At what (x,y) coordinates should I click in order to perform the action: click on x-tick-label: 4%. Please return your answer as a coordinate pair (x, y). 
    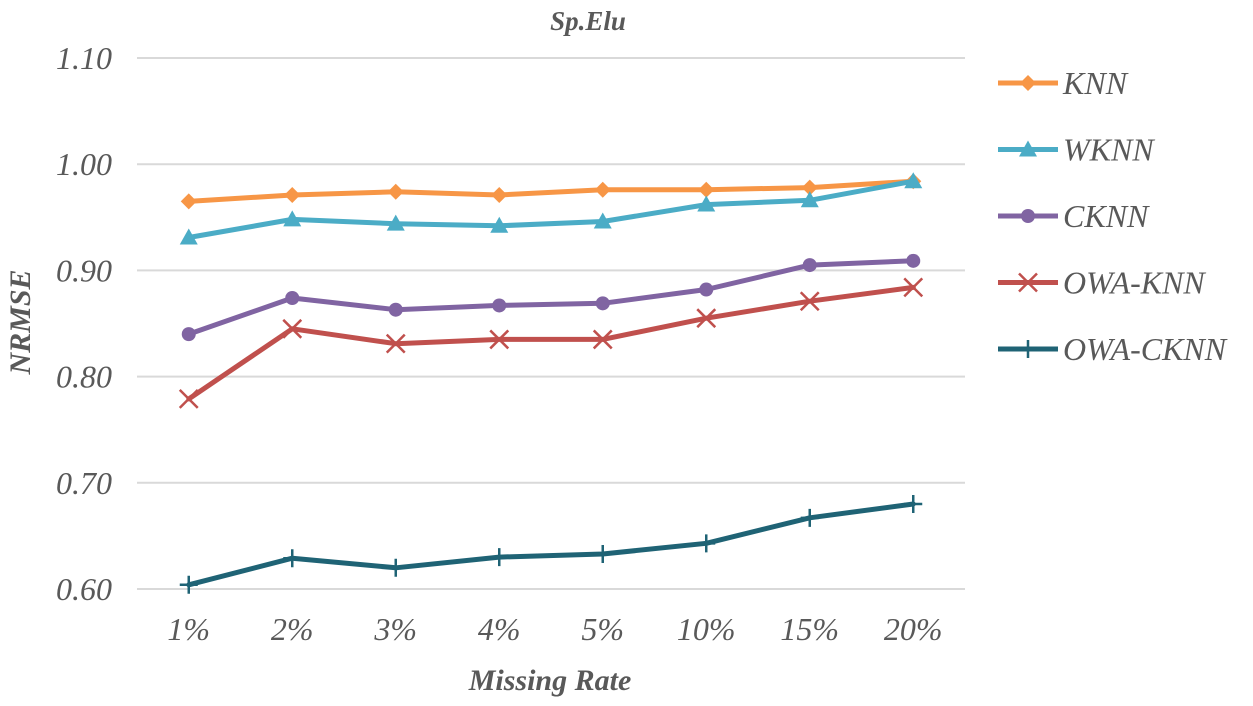
    Looking at the image, I should click on (499, 629).